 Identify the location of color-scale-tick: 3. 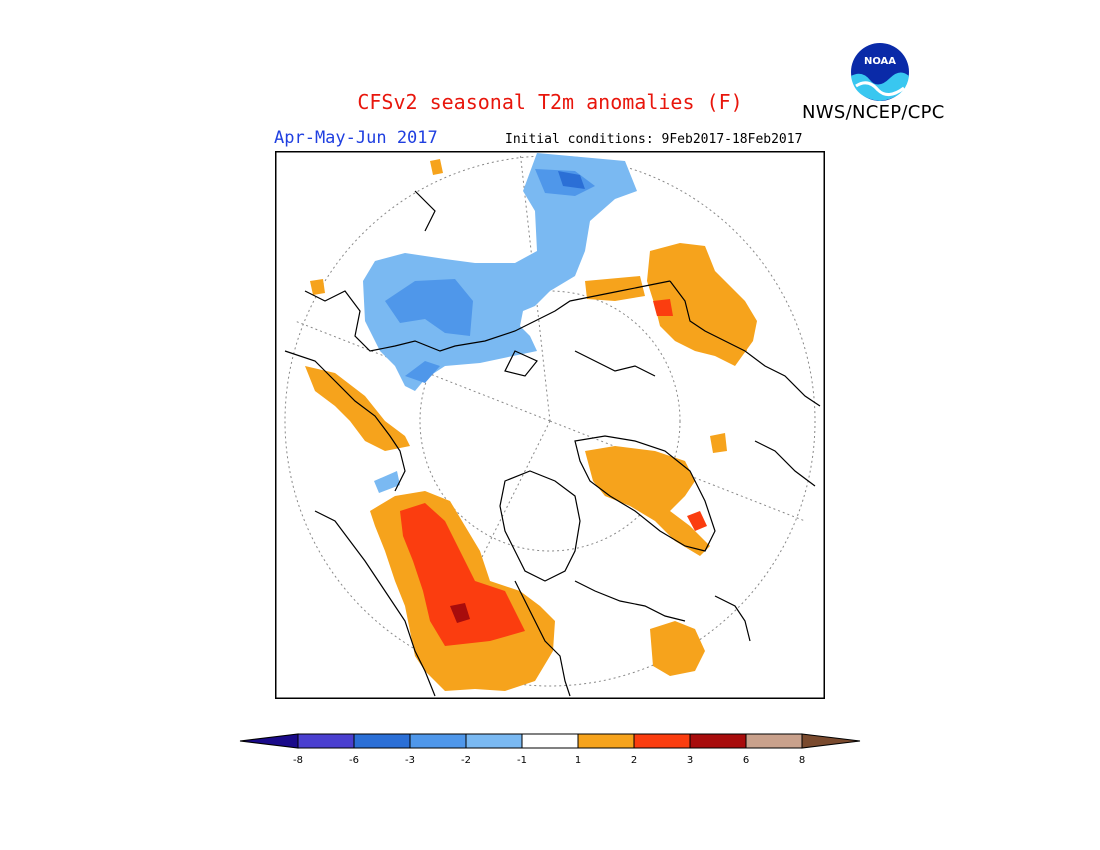
(690, 760).